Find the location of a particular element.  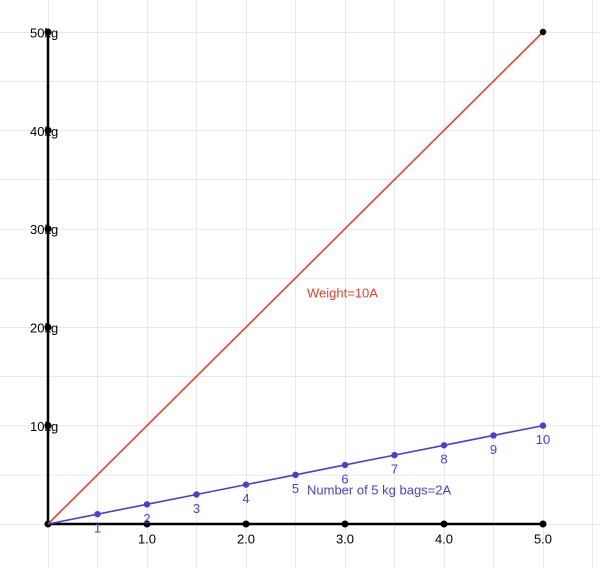

y-tick-label: 10kg is located at coordinates (44, 426).